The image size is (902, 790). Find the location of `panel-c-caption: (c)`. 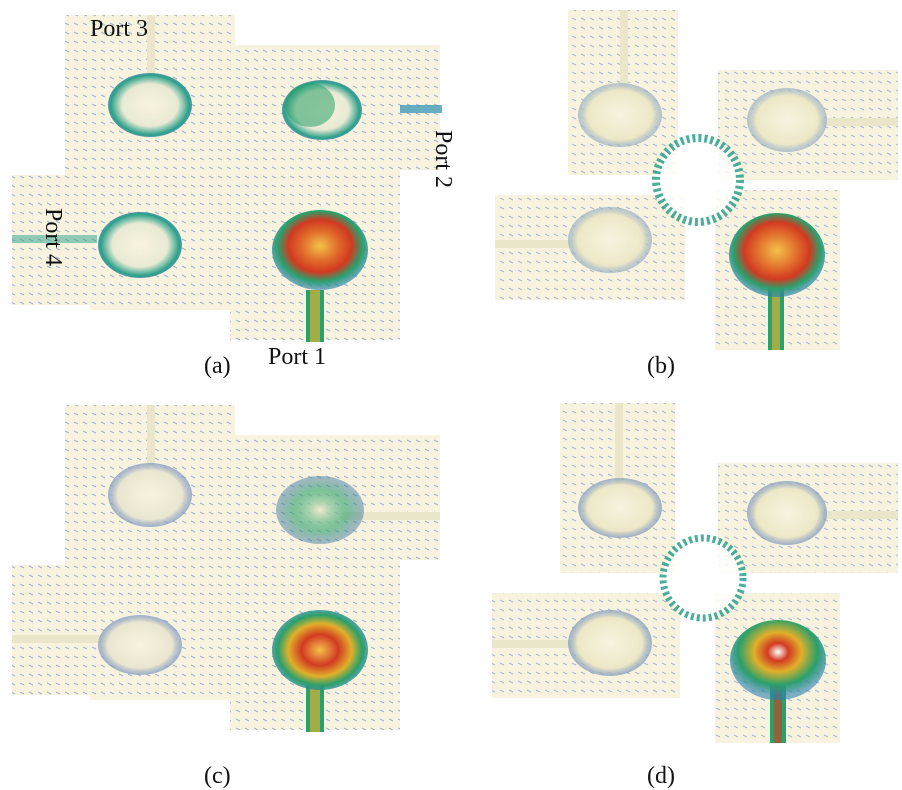

panel-c-caption: (c) is located at coordinates (217, 776).